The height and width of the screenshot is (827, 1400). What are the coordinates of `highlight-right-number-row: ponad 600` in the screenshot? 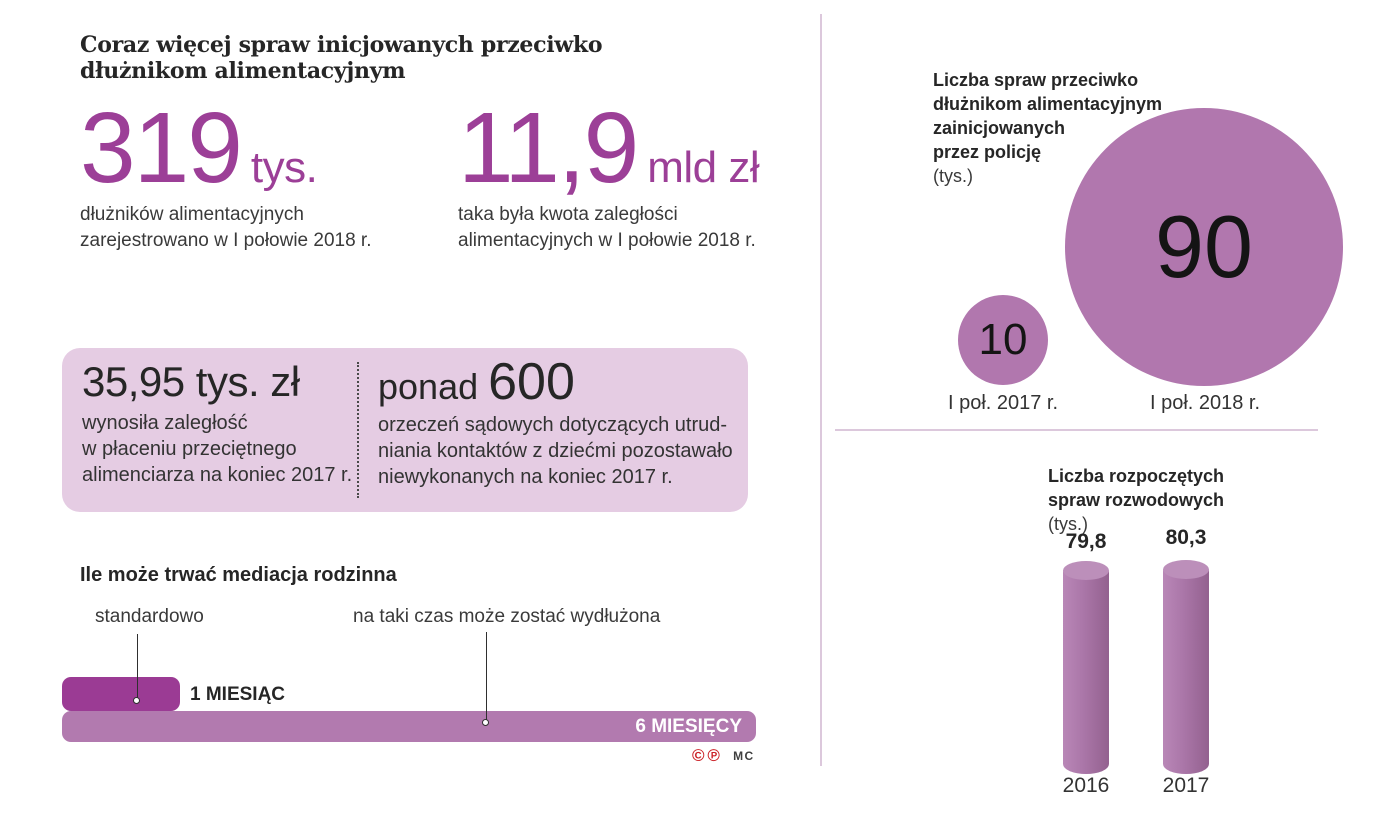 It's located at (561, 382).